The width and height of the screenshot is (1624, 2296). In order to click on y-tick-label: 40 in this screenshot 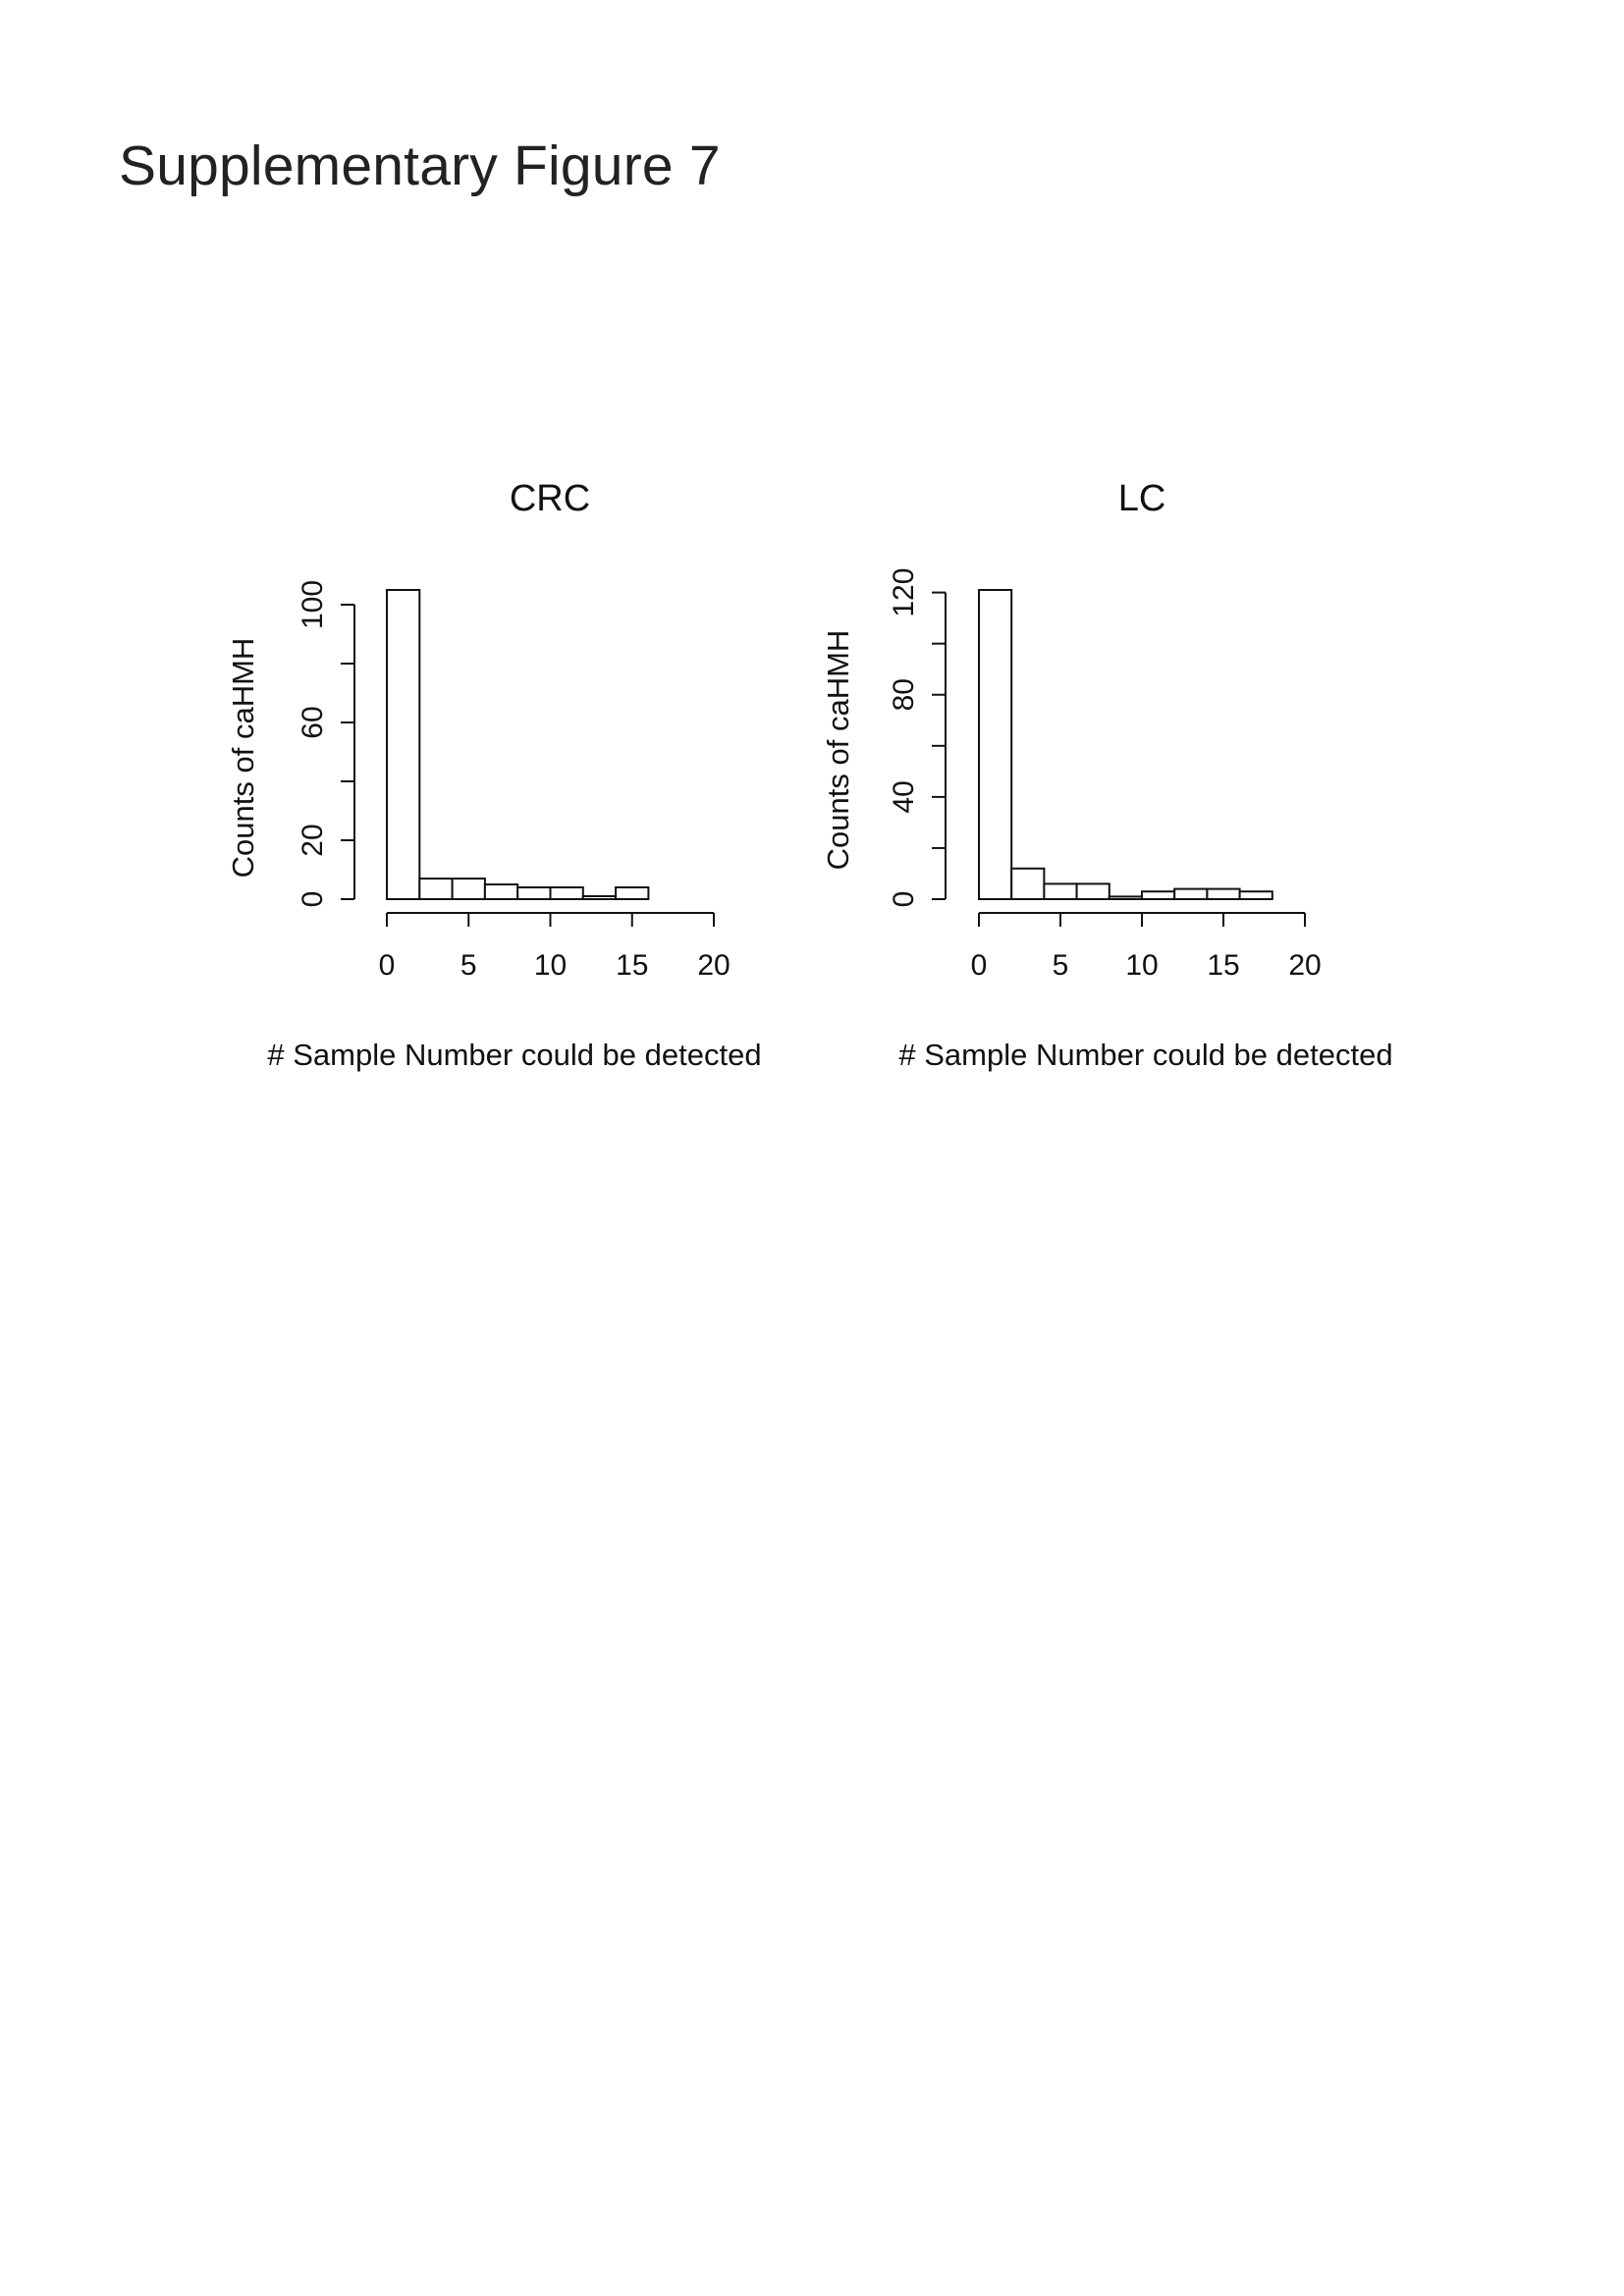, I will do `click(904, 796)`.